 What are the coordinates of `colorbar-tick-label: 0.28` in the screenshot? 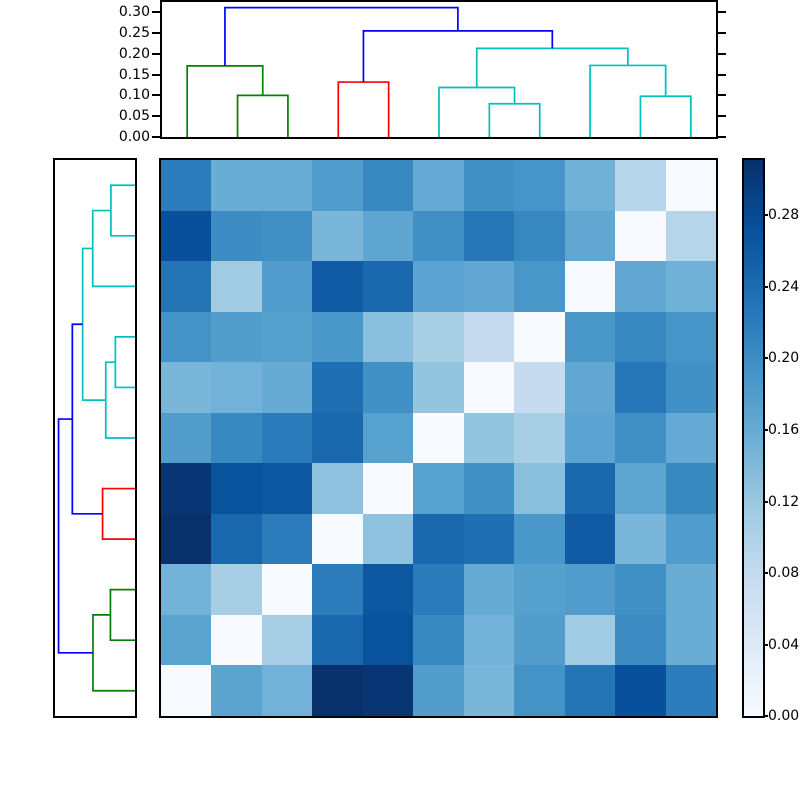 It's located at (784, 215).